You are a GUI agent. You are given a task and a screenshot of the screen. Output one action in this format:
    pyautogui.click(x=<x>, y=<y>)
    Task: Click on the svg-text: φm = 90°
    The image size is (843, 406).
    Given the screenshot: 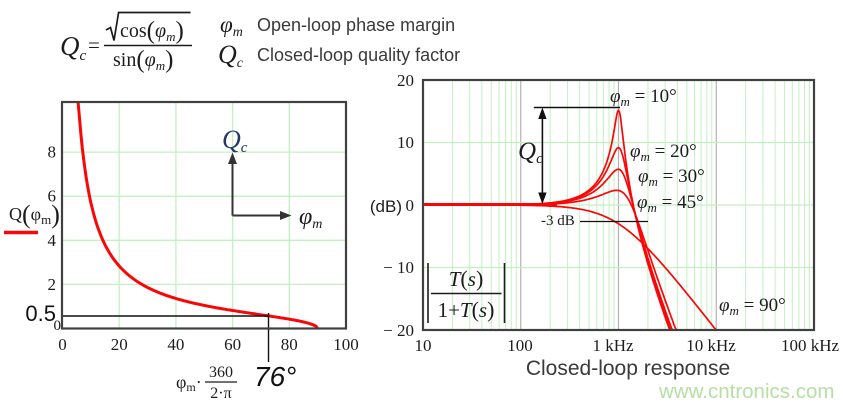 What is the action you would take?
    pyautogui.click(x=752, y=306)
    